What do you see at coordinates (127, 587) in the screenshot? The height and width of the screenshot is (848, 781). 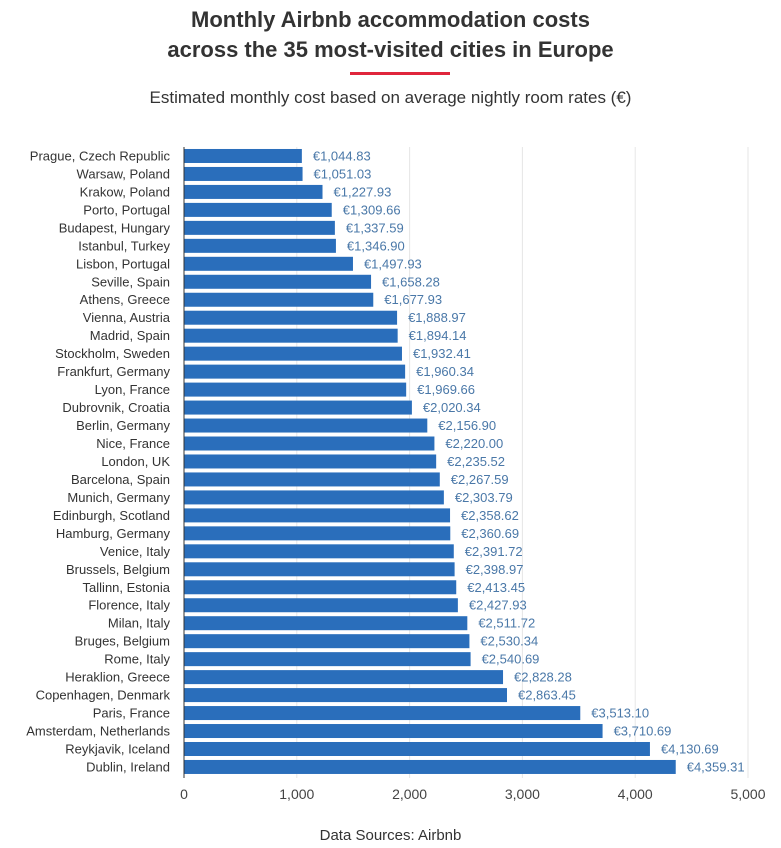 I see `y-category-label: Tallinn, Estonia` at bounding box center [127, 587].